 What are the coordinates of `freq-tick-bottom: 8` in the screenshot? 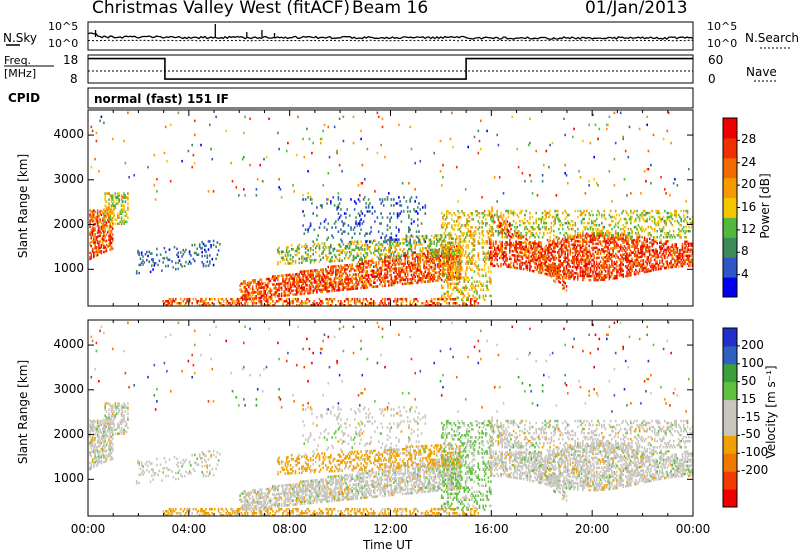 It's located at (74, 79).